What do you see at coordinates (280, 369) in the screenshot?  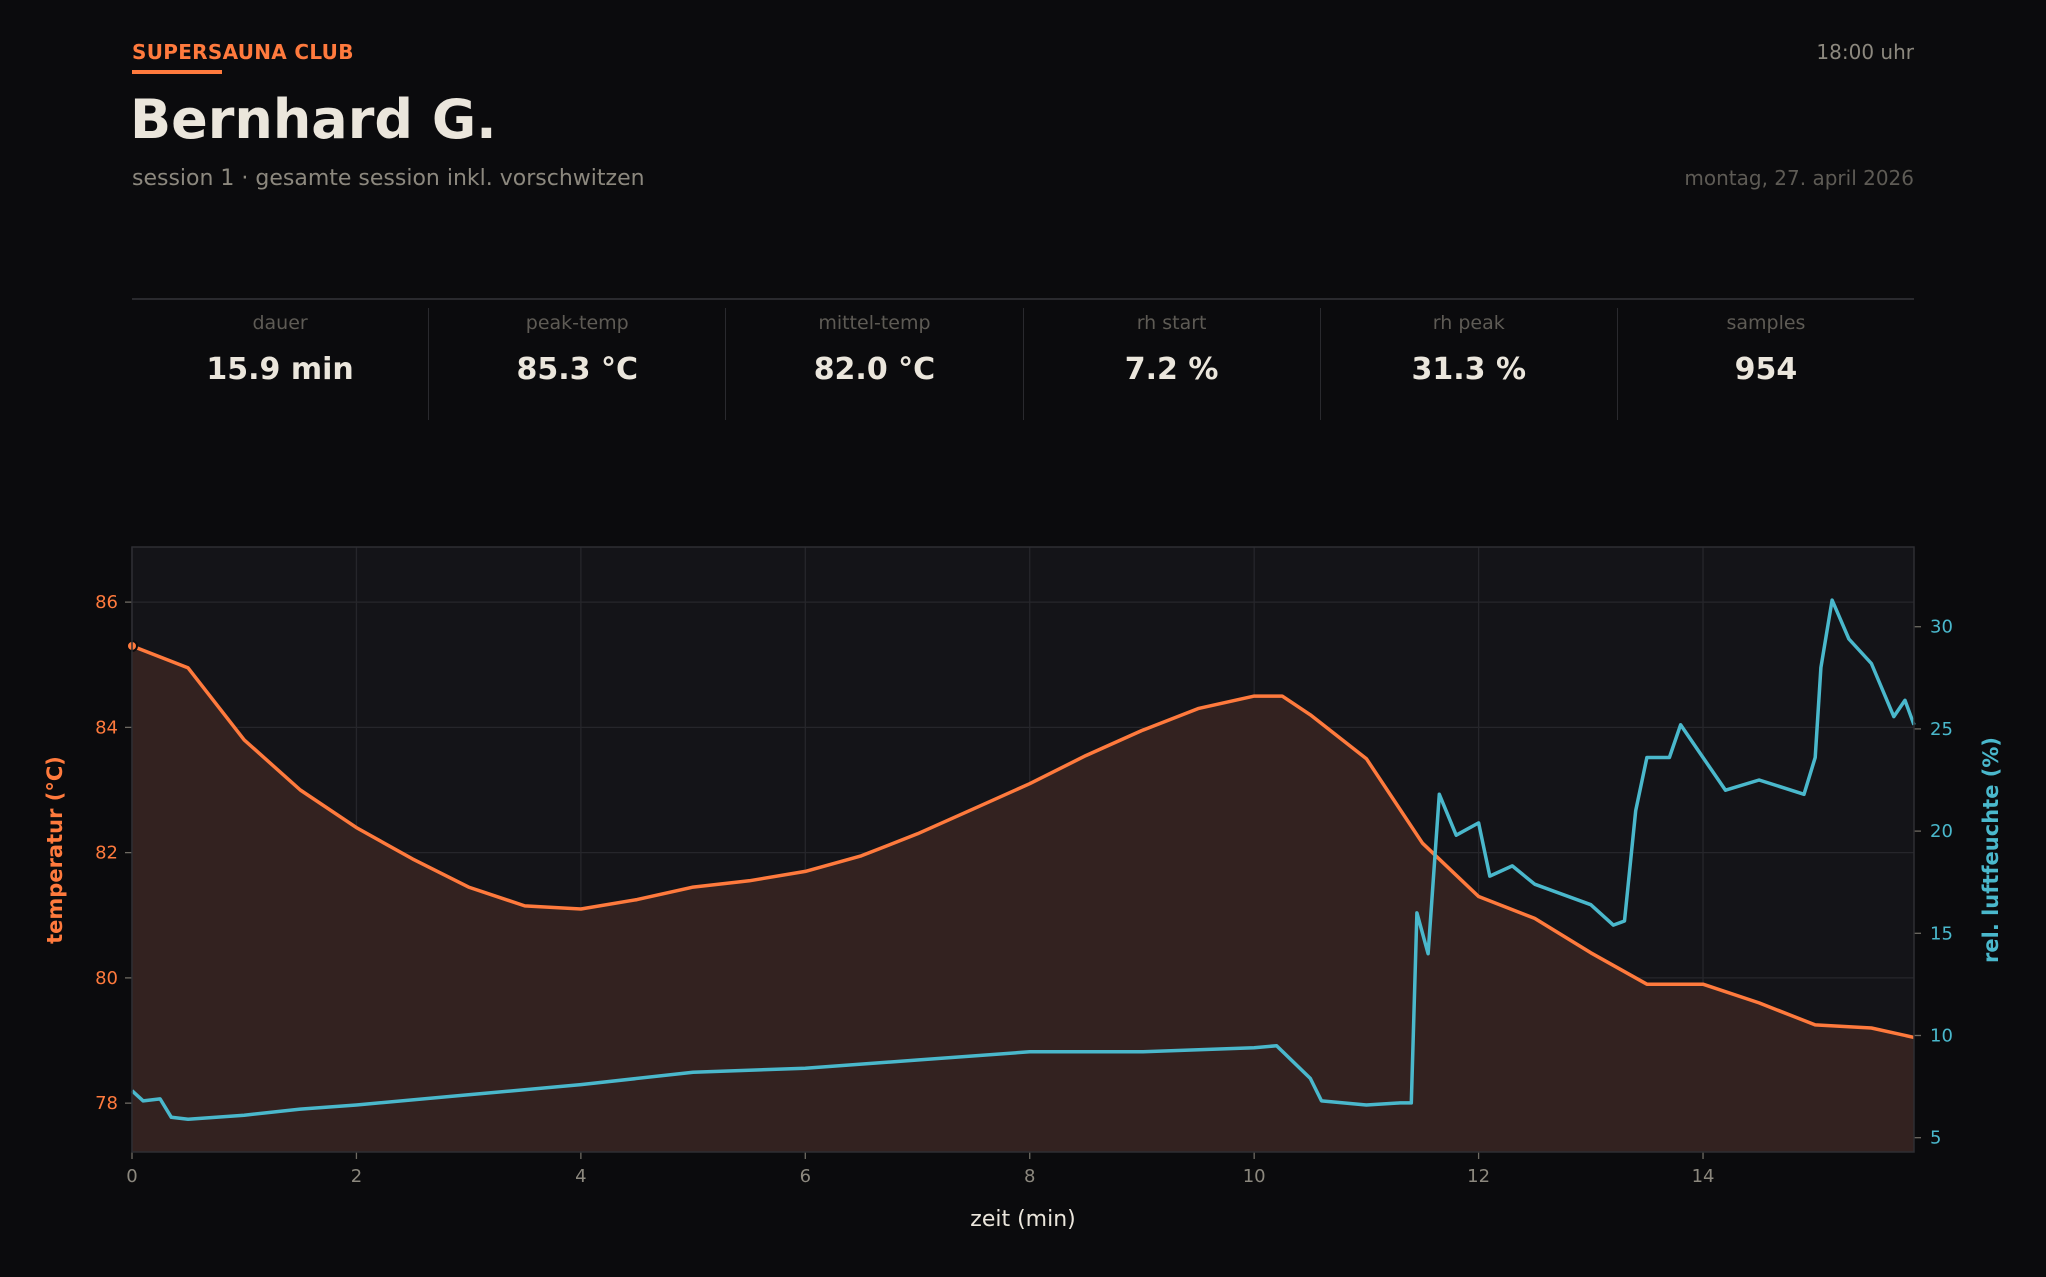 I see `stat-value: 15.9 min` at bounding box center [280, 369].